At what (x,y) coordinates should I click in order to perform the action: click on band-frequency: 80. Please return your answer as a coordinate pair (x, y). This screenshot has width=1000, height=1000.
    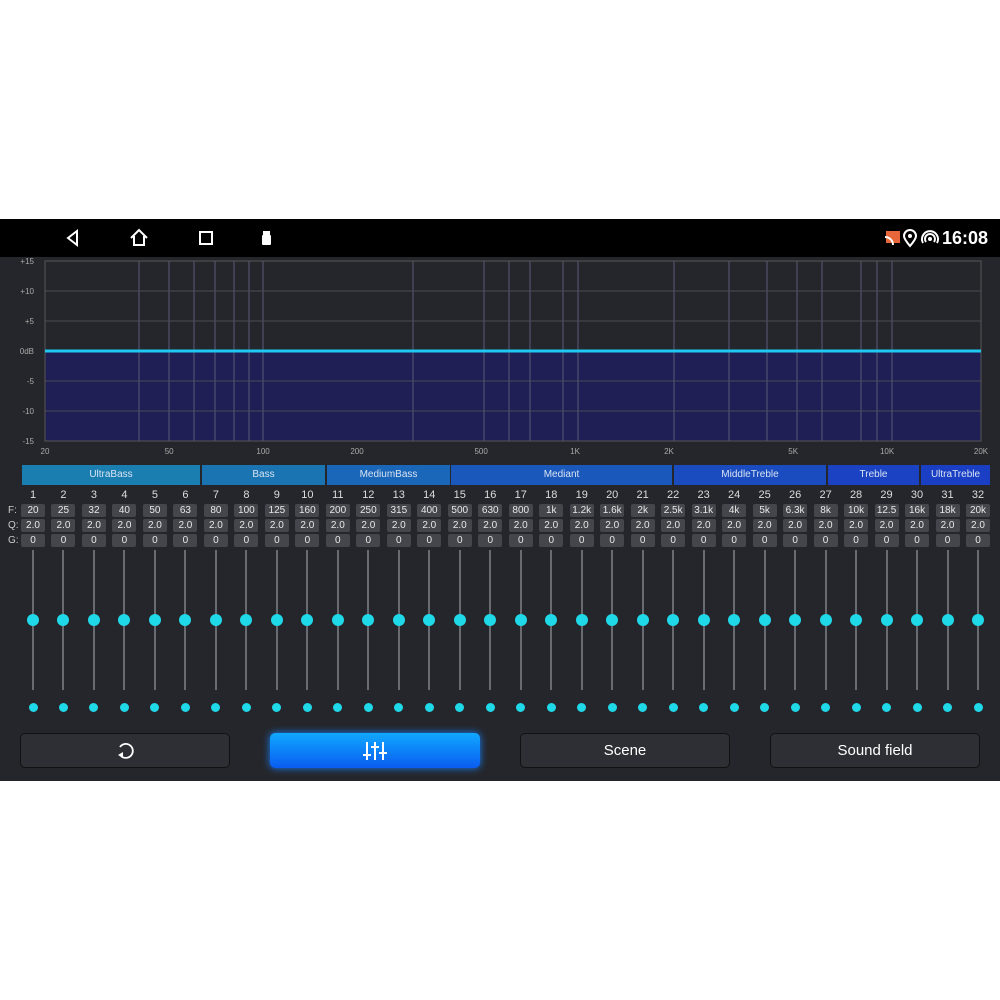
    Looking at the image, I should click on (215, 510).